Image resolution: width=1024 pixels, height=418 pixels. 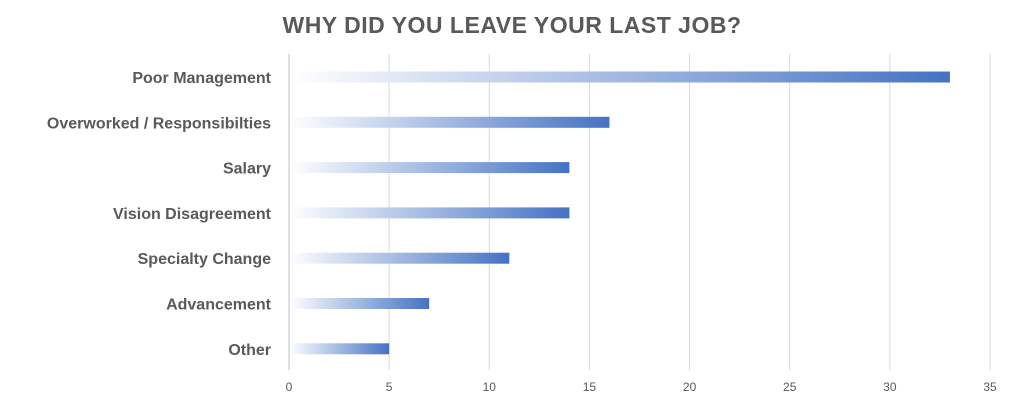 What do you see at coordinates (219, 305) in the screenshot?
I see `category-label-5: Advancement` at bounding box center [219, 305].